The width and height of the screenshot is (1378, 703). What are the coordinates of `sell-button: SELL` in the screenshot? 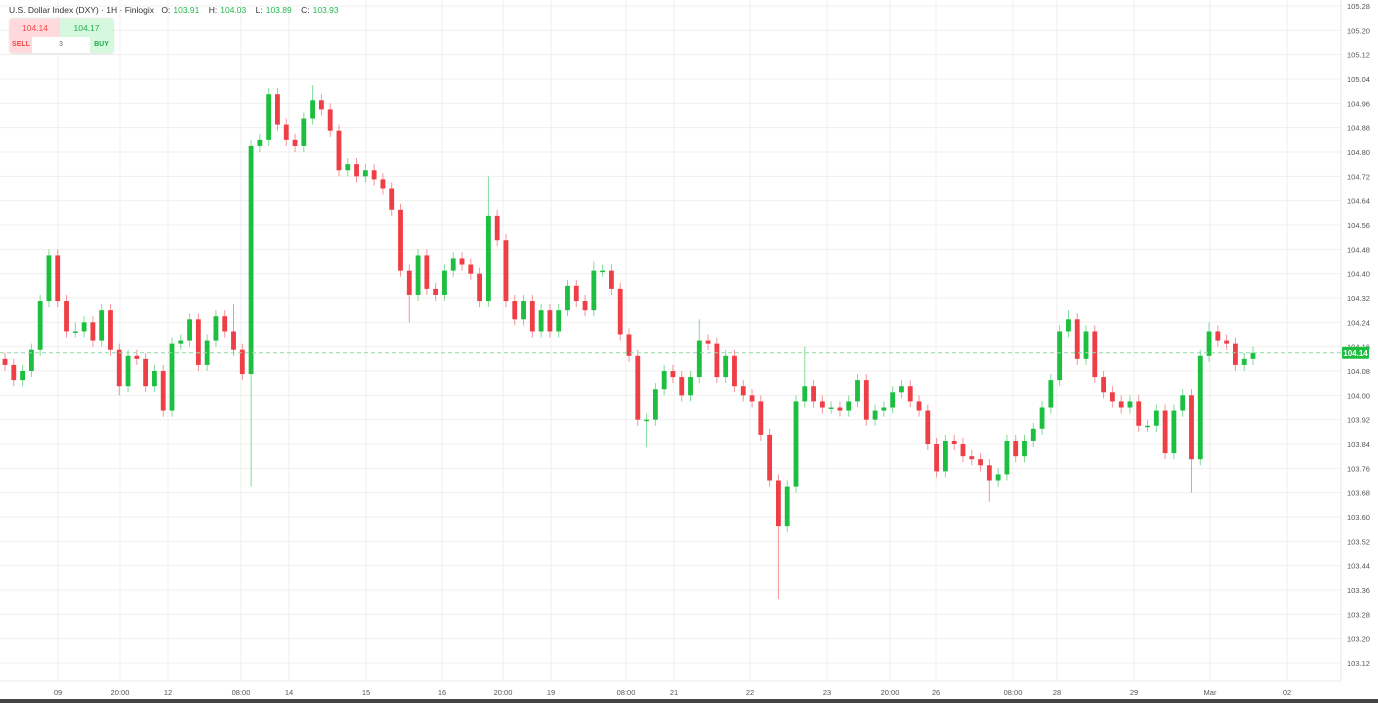 It's located at (21, 45).